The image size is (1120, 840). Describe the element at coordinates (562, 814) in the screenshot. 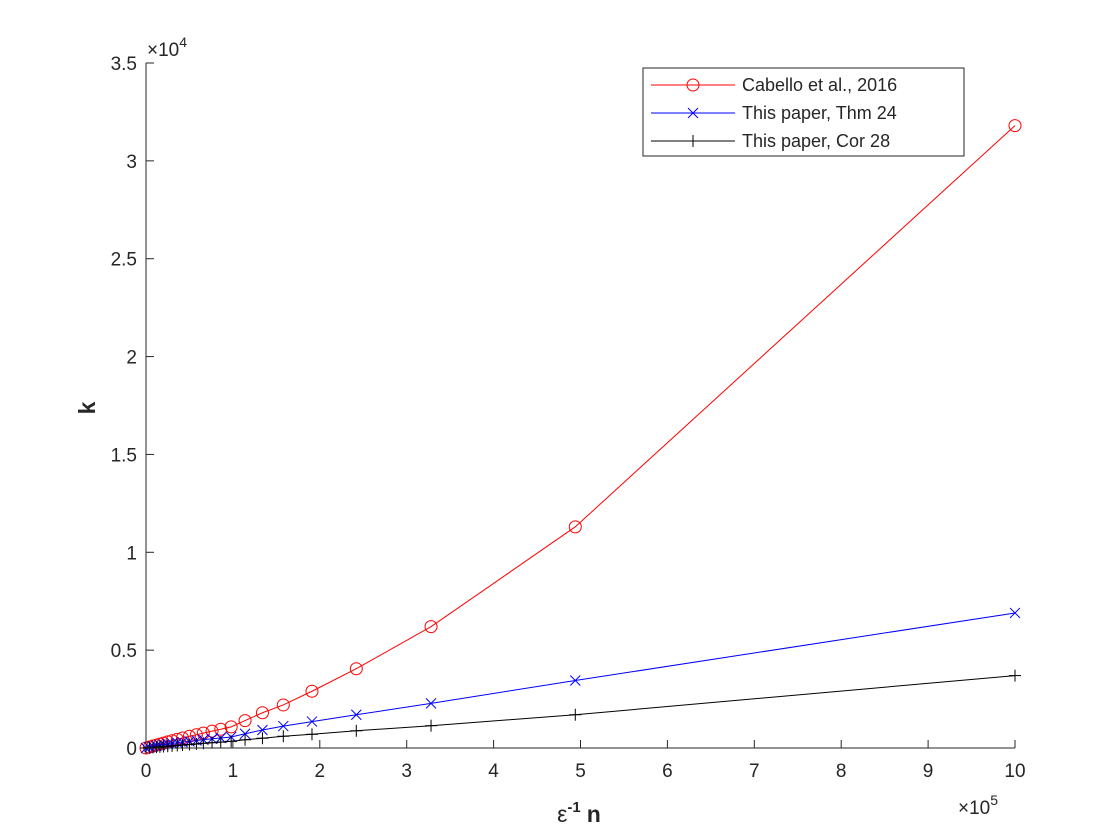

I see `x-axis-label-epsilon: ε` at that location.